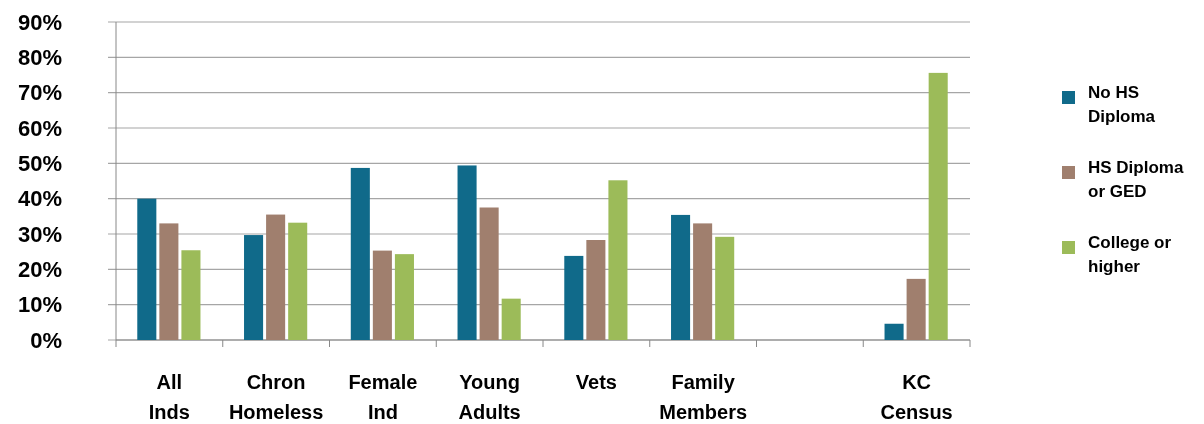 Image resolution: width=1204 pixels, height=424 pixels. I want to click on y-tick-label: 0%, so click(46, 340).